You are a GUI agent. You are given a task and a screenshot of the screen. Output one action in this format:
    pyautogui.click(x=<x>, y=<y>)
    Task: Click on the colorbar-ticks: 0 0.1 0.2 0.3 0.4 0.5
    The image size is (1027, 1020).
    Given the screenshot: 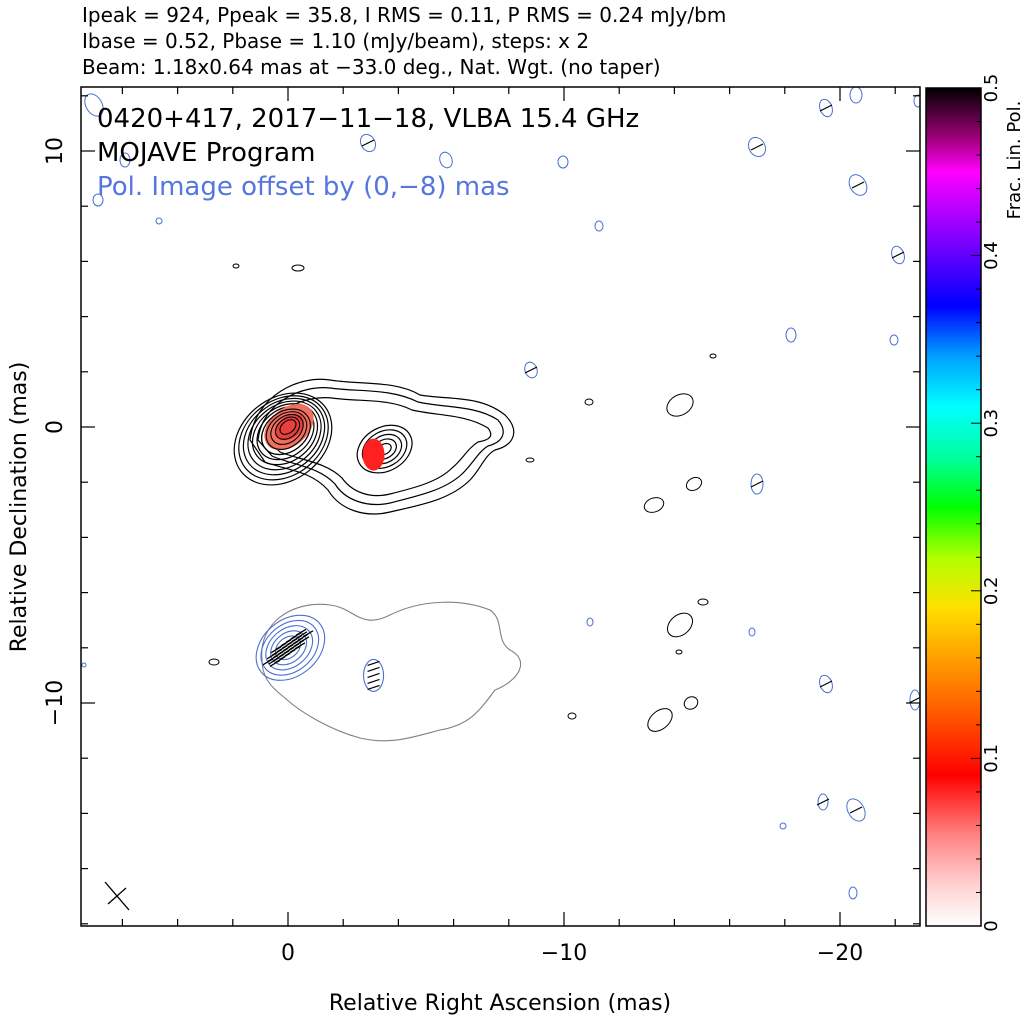 What is the action you would take?
    pyautogui.click(x=986, y=503)
    